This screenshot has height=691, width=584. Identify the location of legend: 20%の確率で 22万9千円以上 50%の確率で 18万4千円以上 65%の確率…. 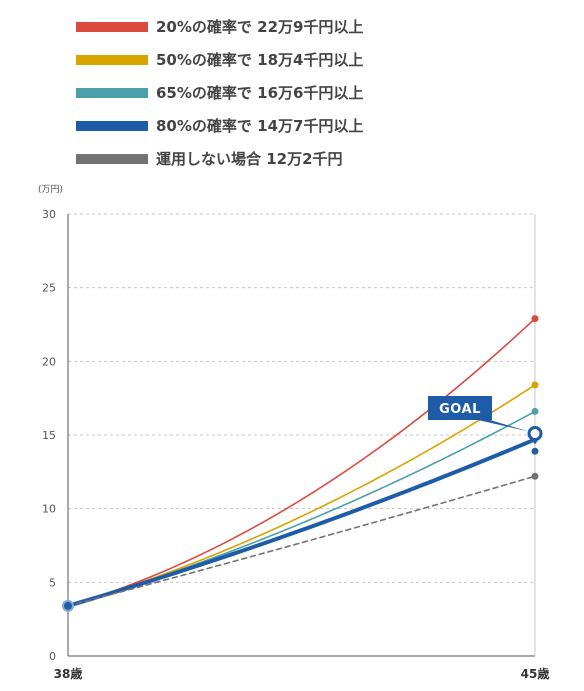
(219, 92).